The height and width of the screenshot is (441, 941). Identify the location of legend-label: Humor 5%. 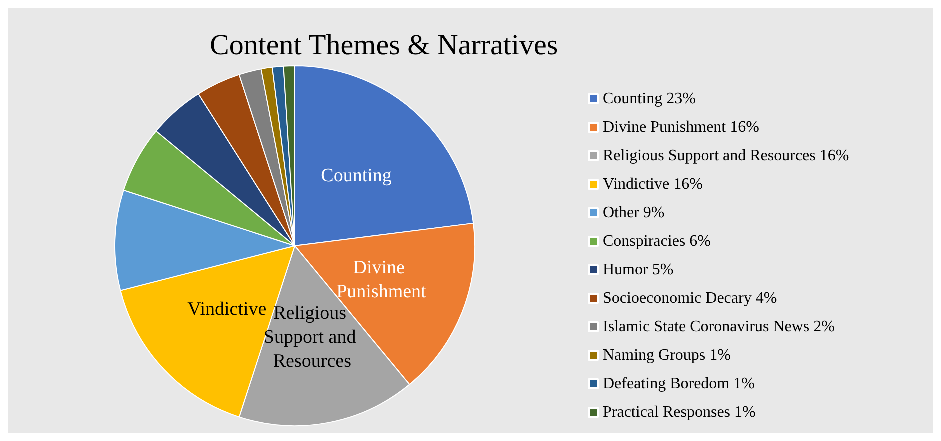
(638, 270).